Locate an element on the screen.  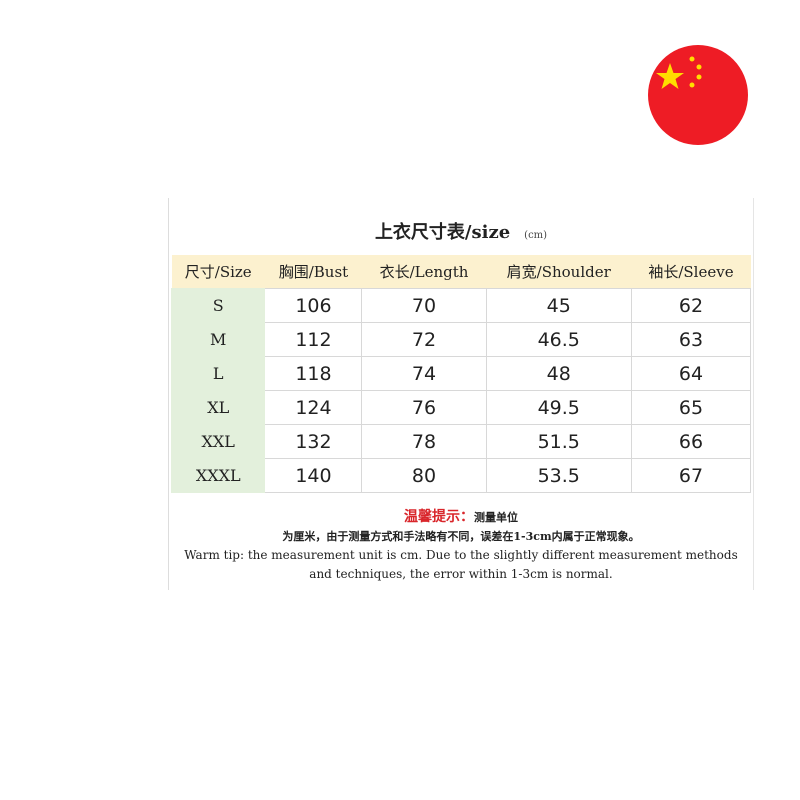
measurement-cell: 49.5 is located at coordinates (558, 407).